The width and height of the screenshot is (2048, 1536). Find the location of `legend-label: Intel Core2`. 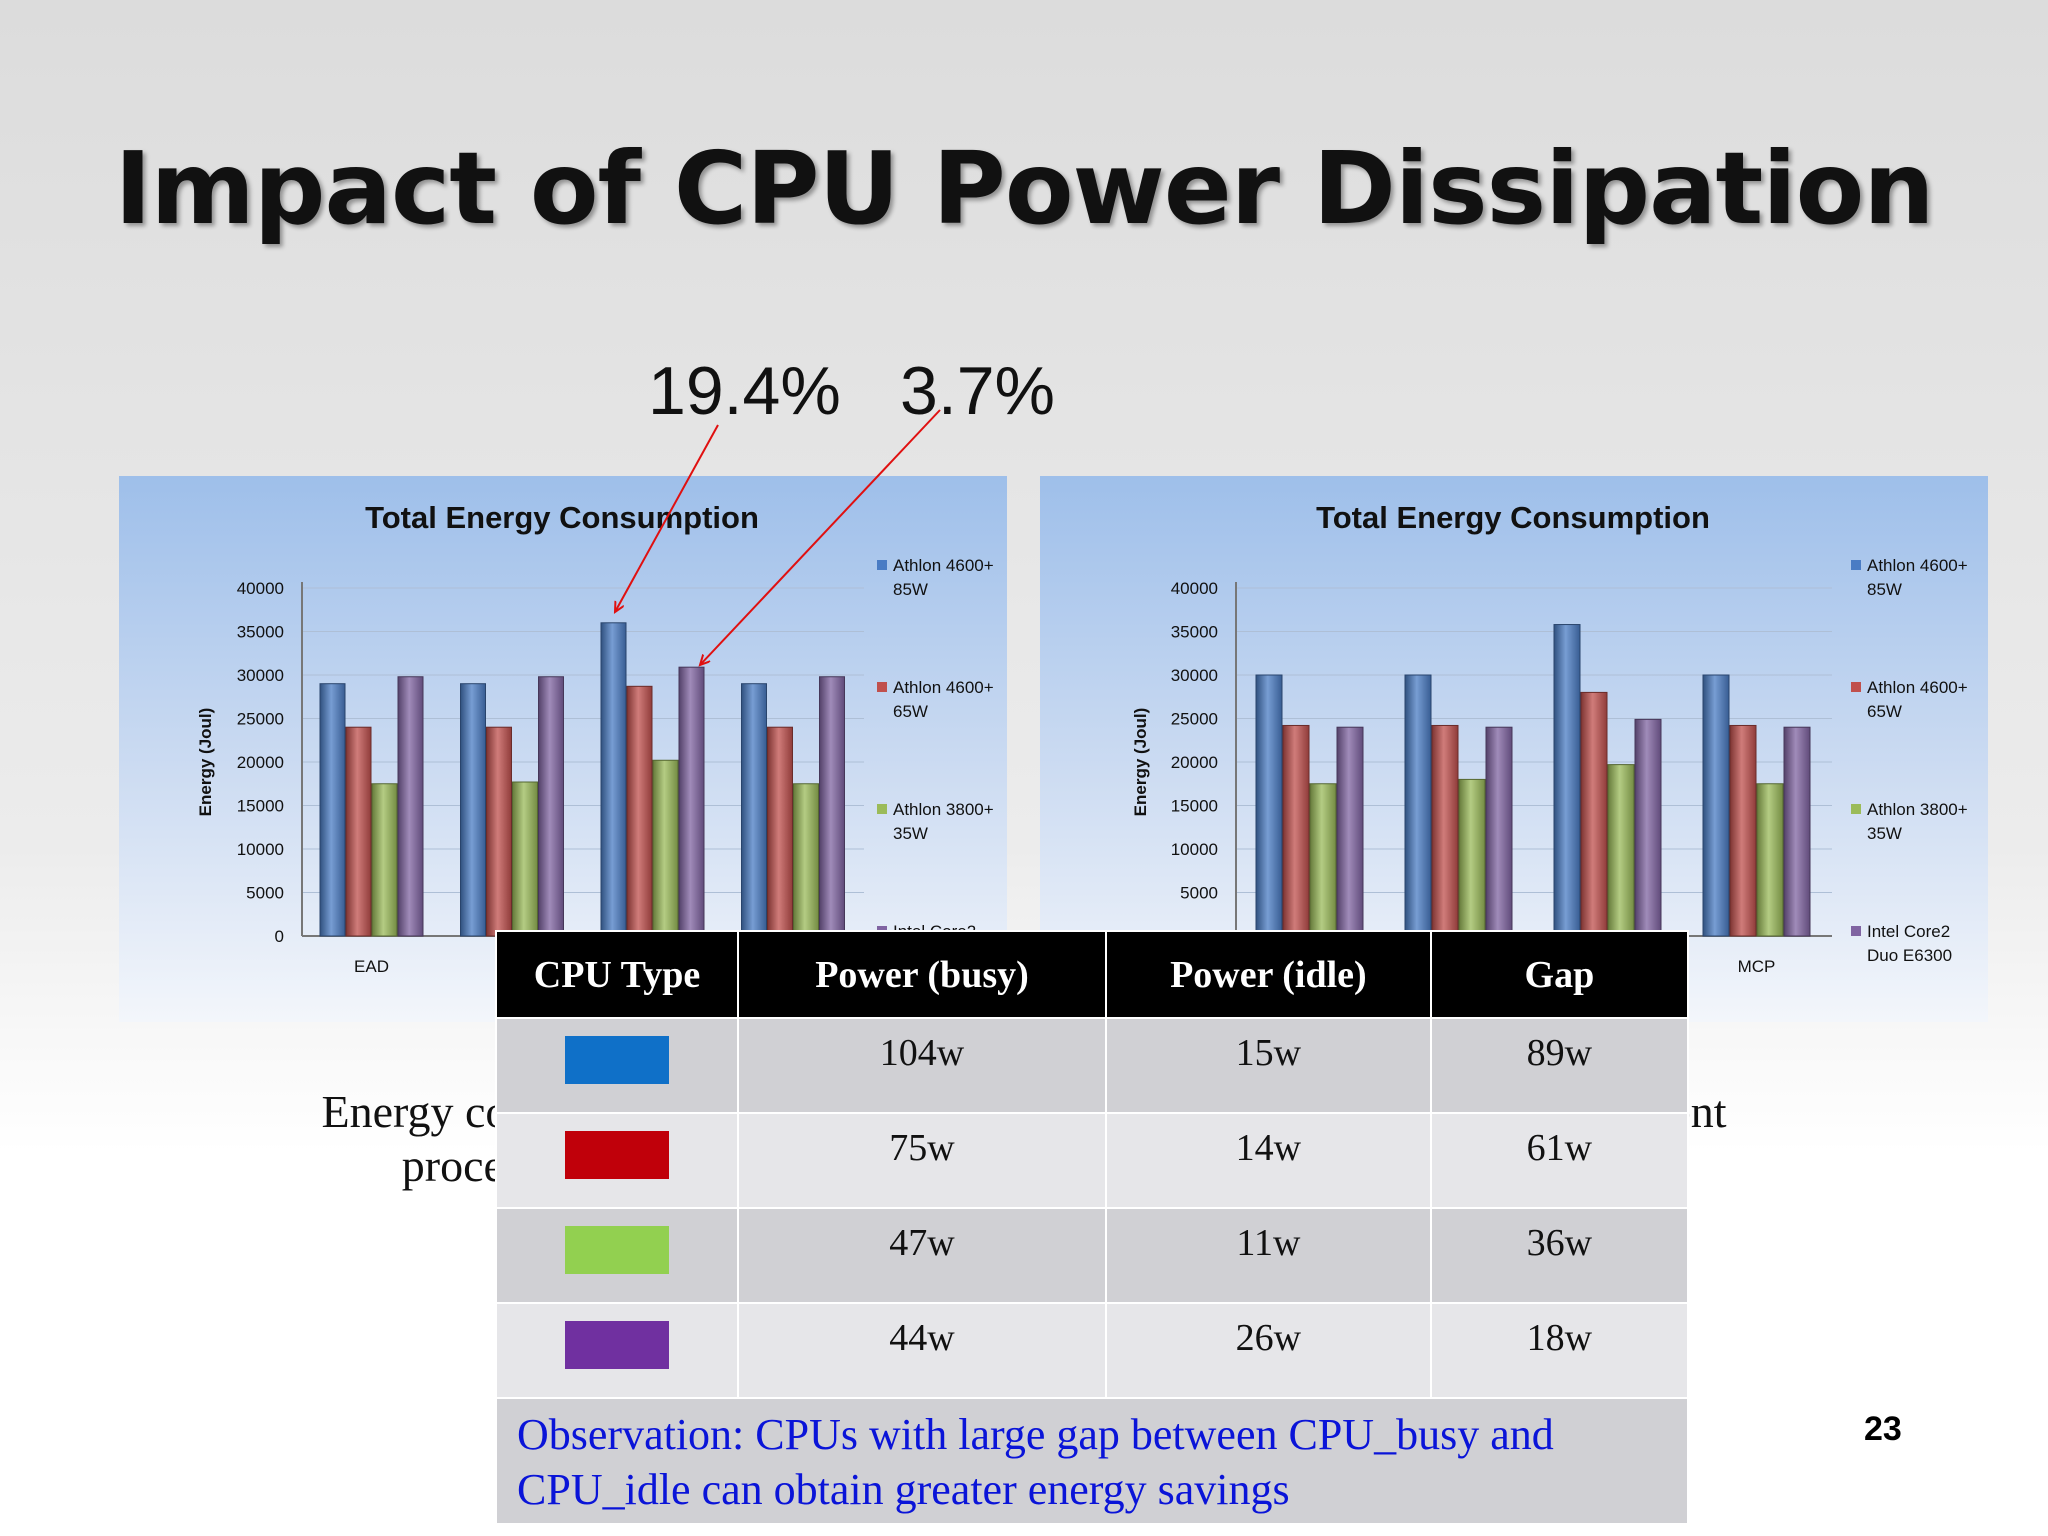

legend-label: Intel Core2 is located at coordinates (1908, 931).